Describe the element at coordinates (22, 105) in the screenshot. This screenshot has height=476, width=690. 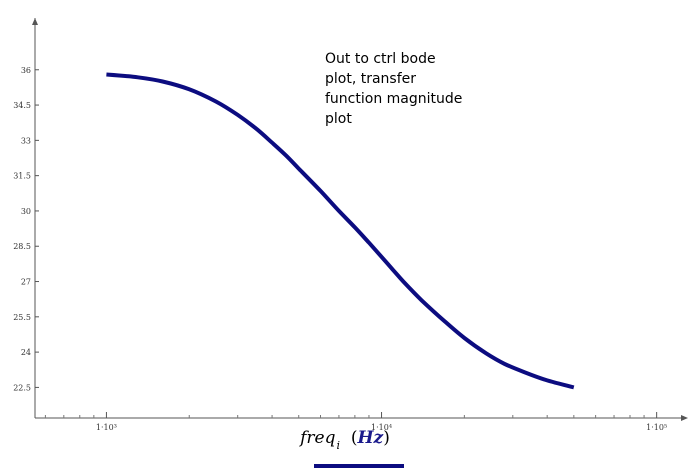
I see `y-tick-label: 34.5` at that location.